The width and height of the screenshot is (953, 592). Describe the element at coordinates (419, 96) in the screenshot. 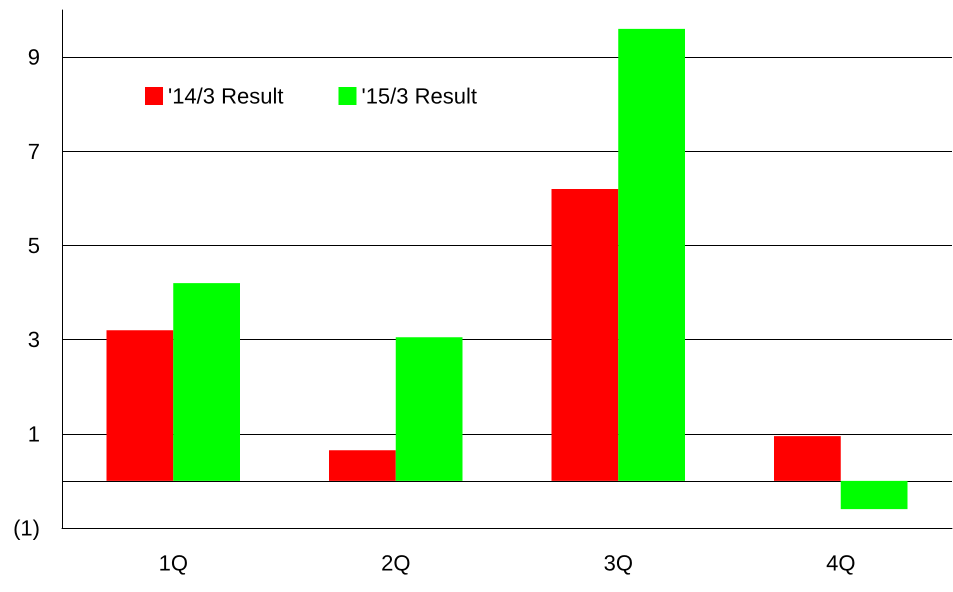

I see `legend-label: '15/3 Result` at that location.